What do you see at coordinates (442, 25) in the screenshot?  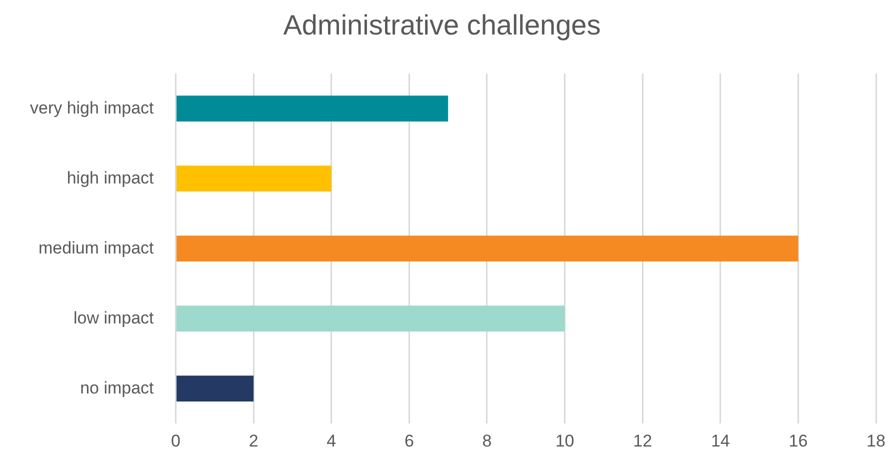 I see `chart-title: Administrative challenges` at bounding box center [442, 25].